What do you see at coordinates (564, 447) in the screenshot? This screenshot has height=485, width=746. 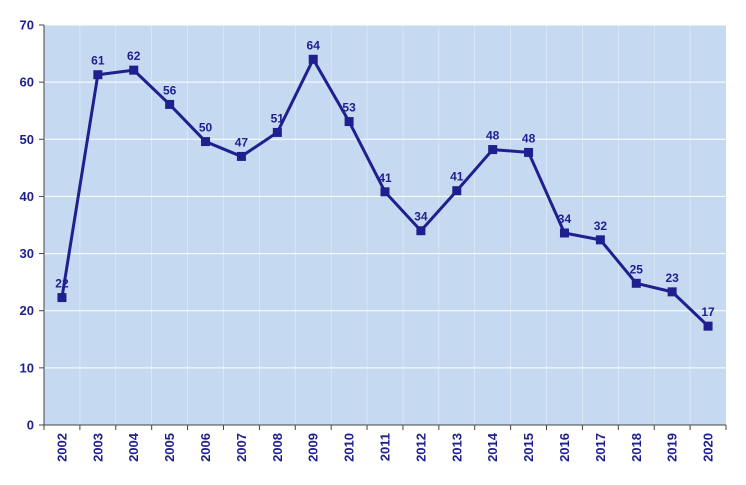 I see `x-tick-label-2016: 2016` at bounding box center [564, 447].